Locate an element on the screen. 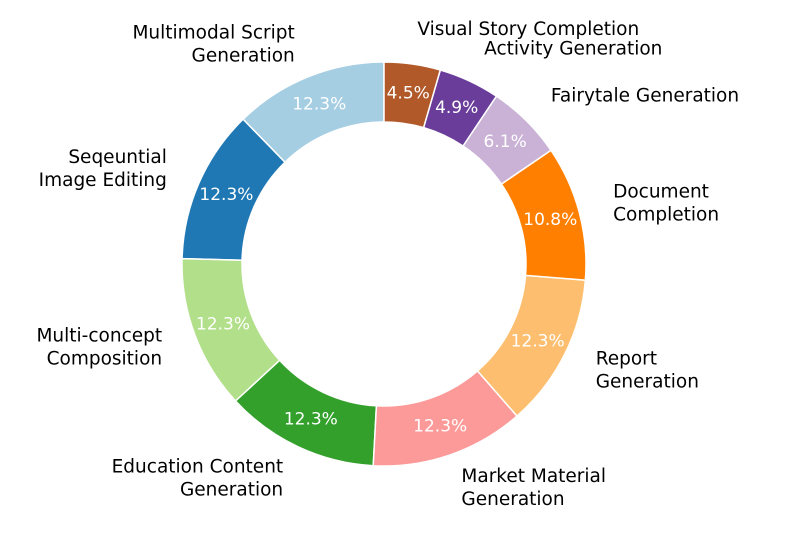  category-label-line: Education Content is located at coordinates (198, 466).